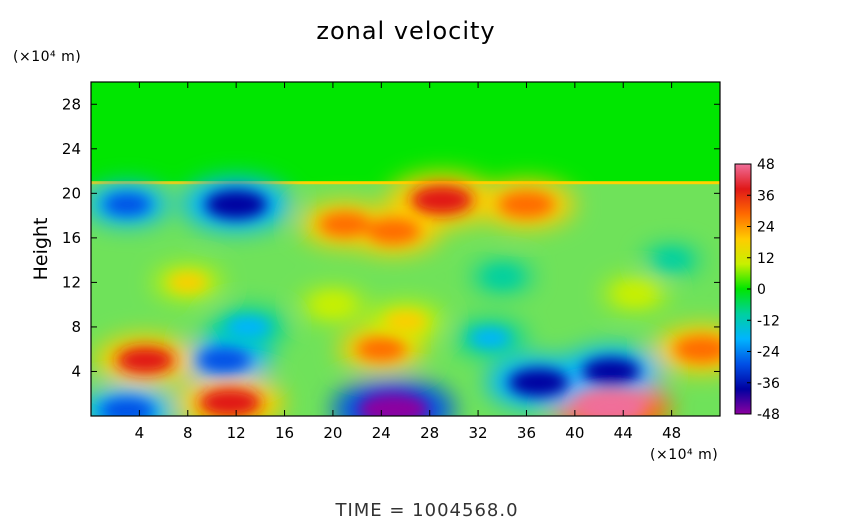 The height and width of the screenshot is (519, 854). I want to click on x-tick-label: 36, so click(526, 433).